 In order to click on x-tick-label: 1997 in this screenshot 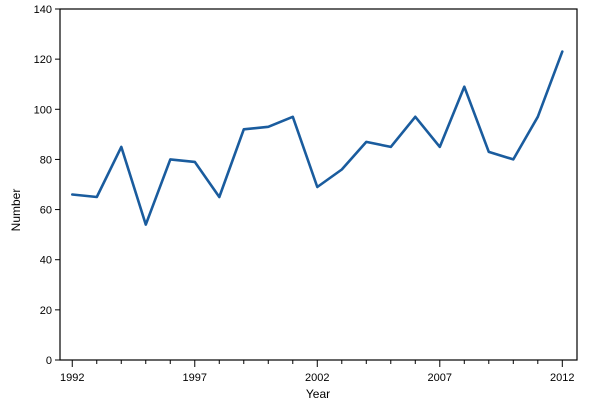, I will do `click(195, 378)`.